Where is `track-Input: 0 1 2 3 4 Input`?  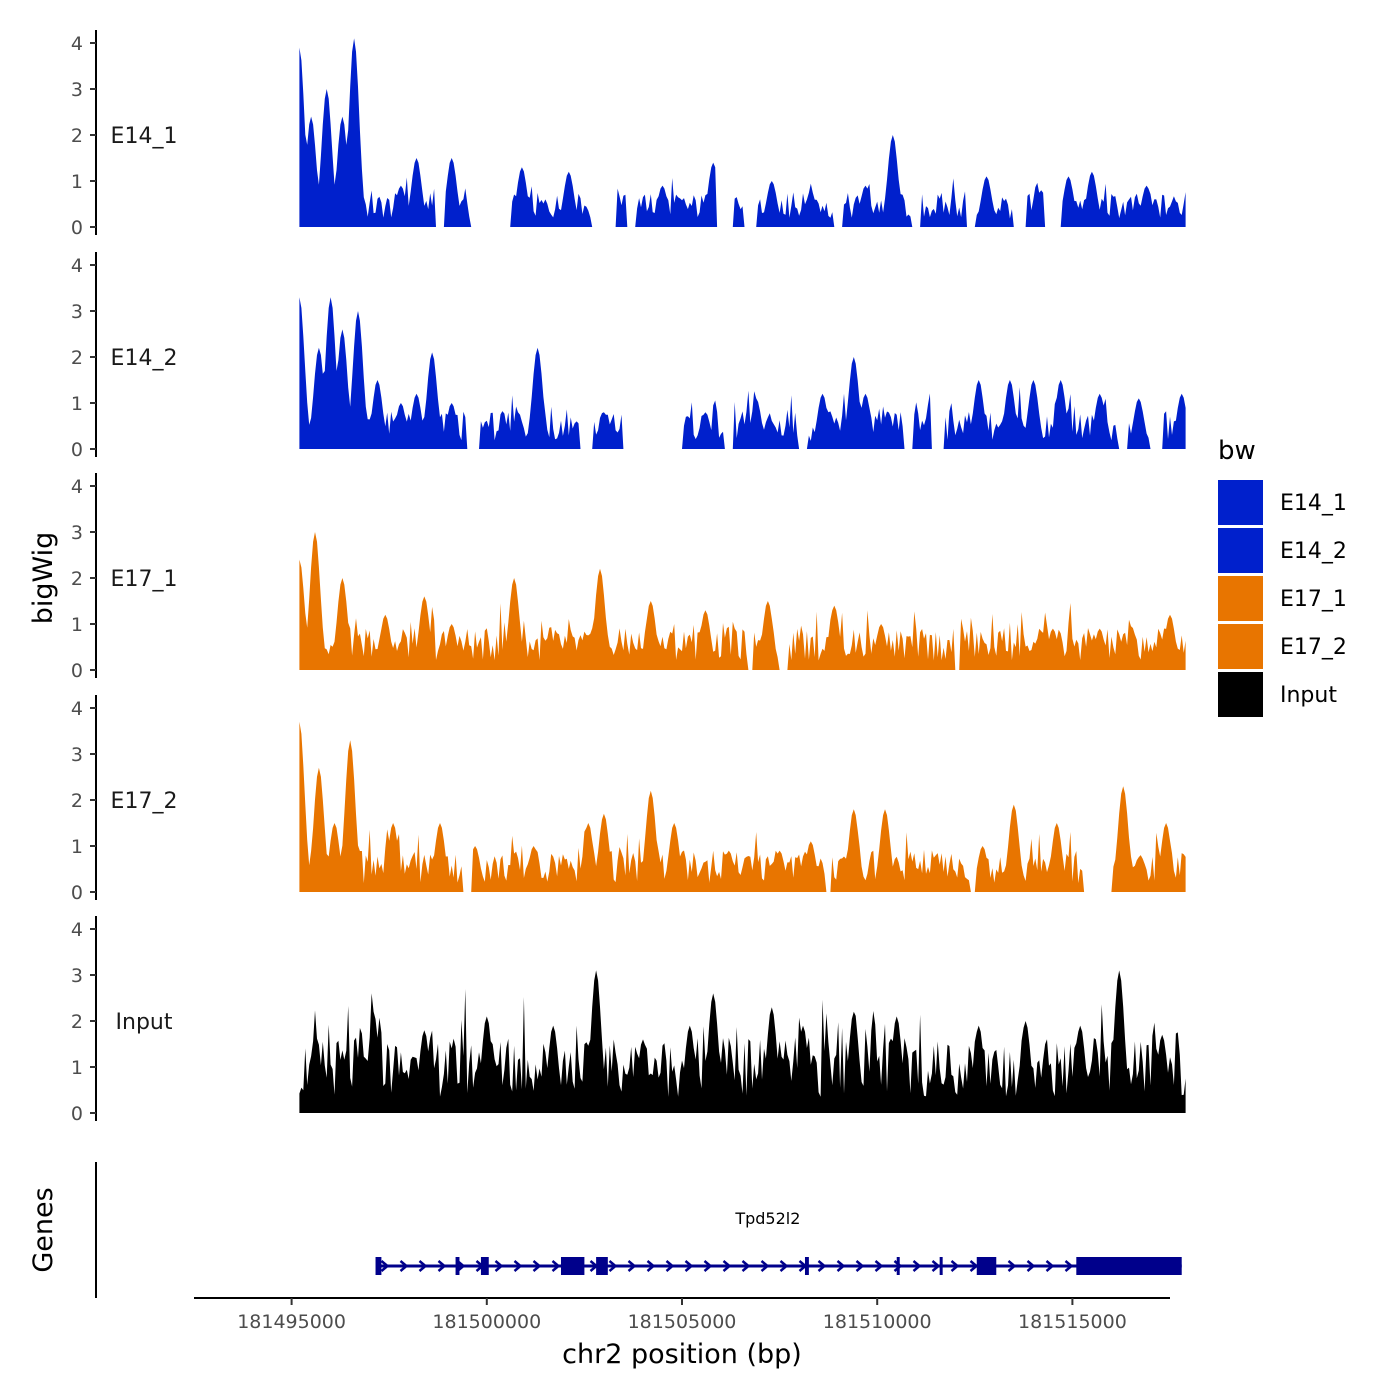
track-Input: 0 1 2 3 4 Input is located at coordinates (628, 1020).